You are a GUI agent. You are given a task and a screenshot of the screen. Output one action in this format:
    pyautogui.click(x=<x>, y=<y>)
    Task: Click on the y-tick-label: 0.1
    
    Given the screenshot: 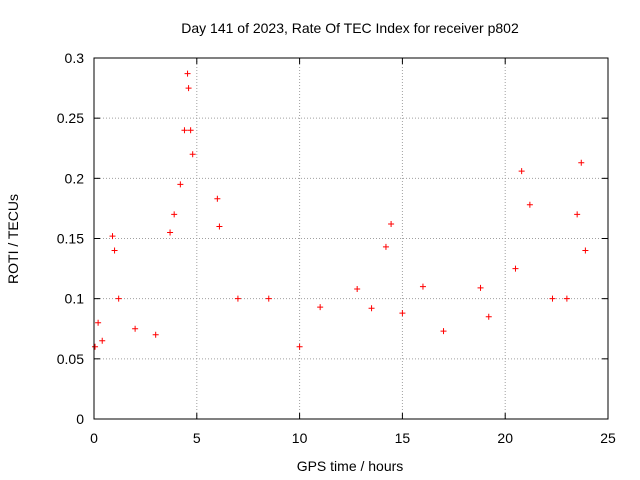 What is the action you would take?
    pyautogui.click(x=75, y=299)
    